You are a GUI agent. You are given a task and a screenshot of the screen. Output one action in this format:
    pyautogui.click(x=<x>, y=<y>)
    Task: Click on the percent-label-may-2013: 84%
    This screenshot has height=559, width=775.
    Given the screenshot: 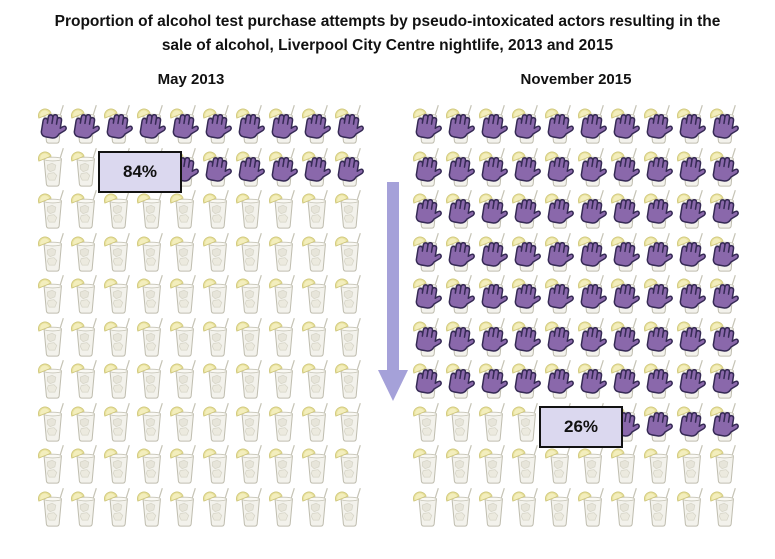 What is the action you would take?
    pyautogui.click(x=140, y=171)
    